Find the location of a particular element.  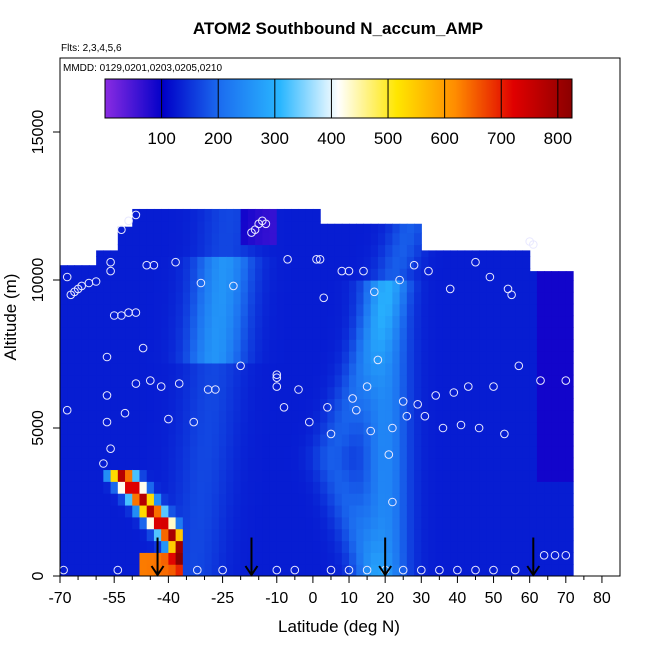

colorbar-ticks: 100 200 300 400 500 600 700 800 is located at coordinates (359, 113).